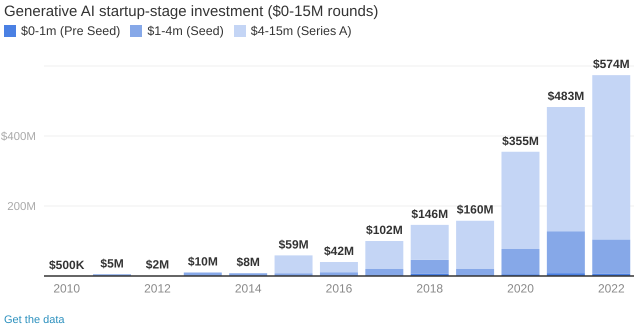 This screenshot has height=334, width=640. I want to click on x-tick-label: 2016, so click(339, 289).